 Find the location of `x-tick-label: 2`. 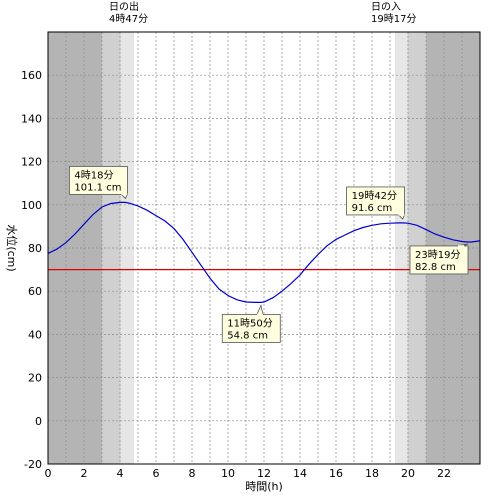

x-tick-label: 2 is located at coordinates (84, 473).